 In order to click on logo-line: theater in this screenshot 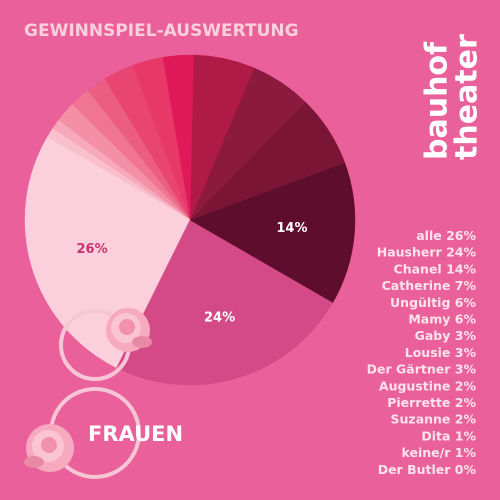, I will do `click(467, 97)`.